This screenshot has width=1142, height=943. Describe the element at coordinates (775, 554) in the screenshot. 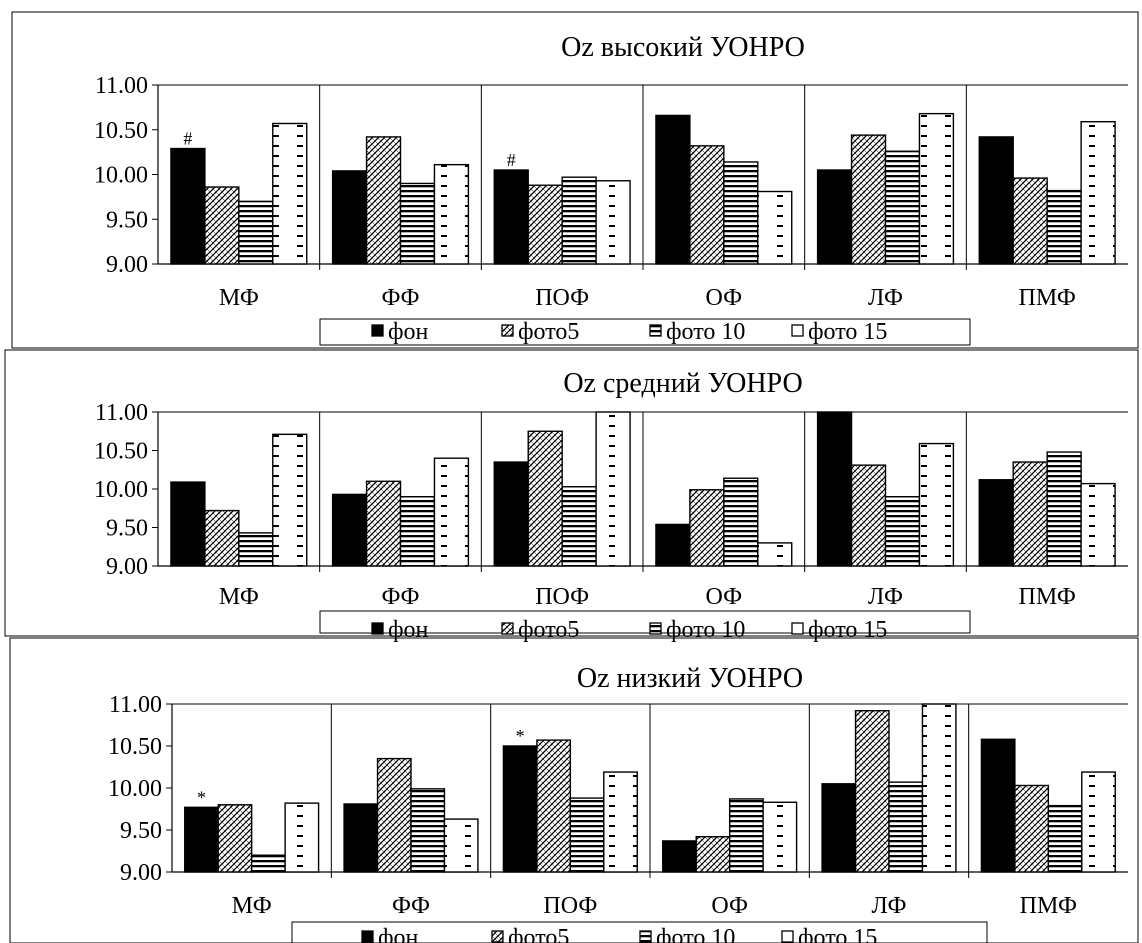

I see `bar-фото15-3` at that location.